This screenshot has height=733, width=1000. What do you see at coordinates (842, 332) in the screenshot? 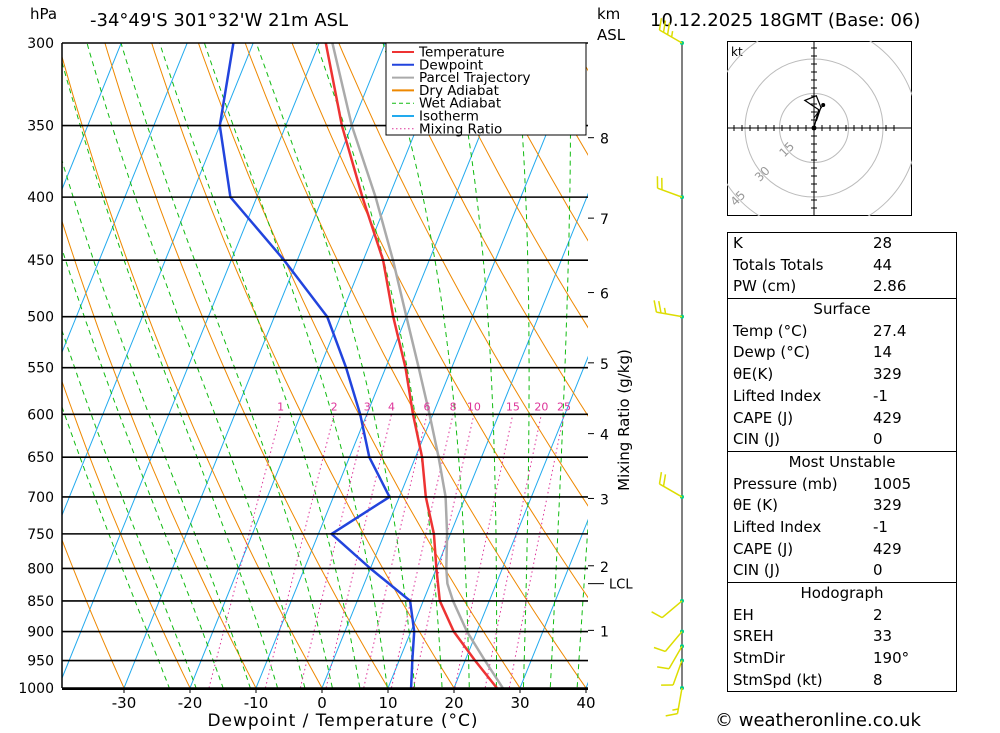
I see `surface-row: Temp (°C) 27.4` at bounding box center [842, 332].